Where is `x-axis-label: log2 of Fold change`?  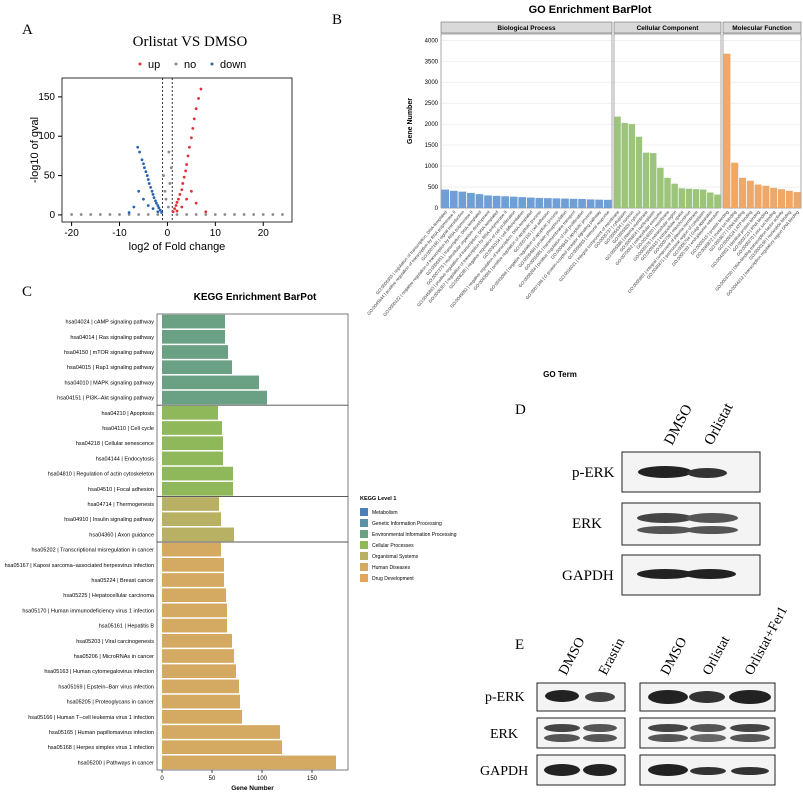
x-axis-label: log2 of Fold change is located at coordinates (177, 247).